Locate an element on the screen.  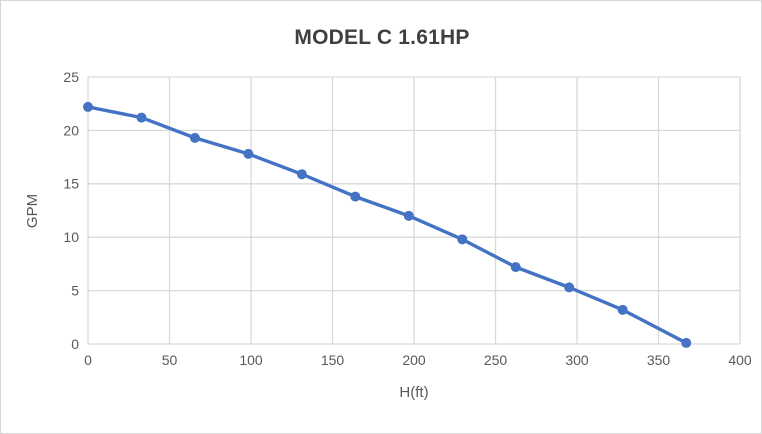
y-tick-label: 15 is located at coordinates (71, 184).